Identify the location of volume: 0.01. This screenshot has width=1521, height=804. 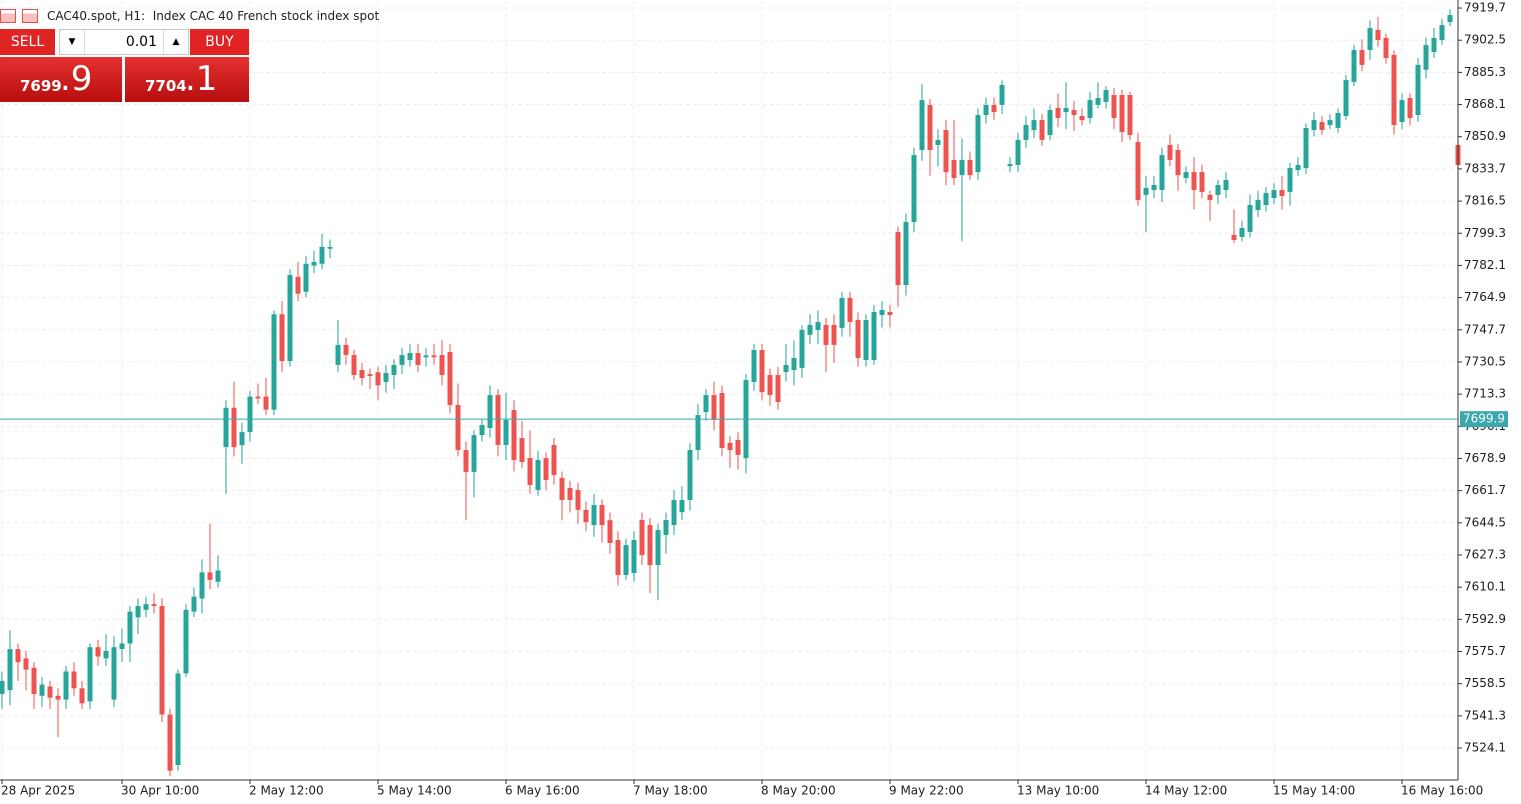
(141, 42).